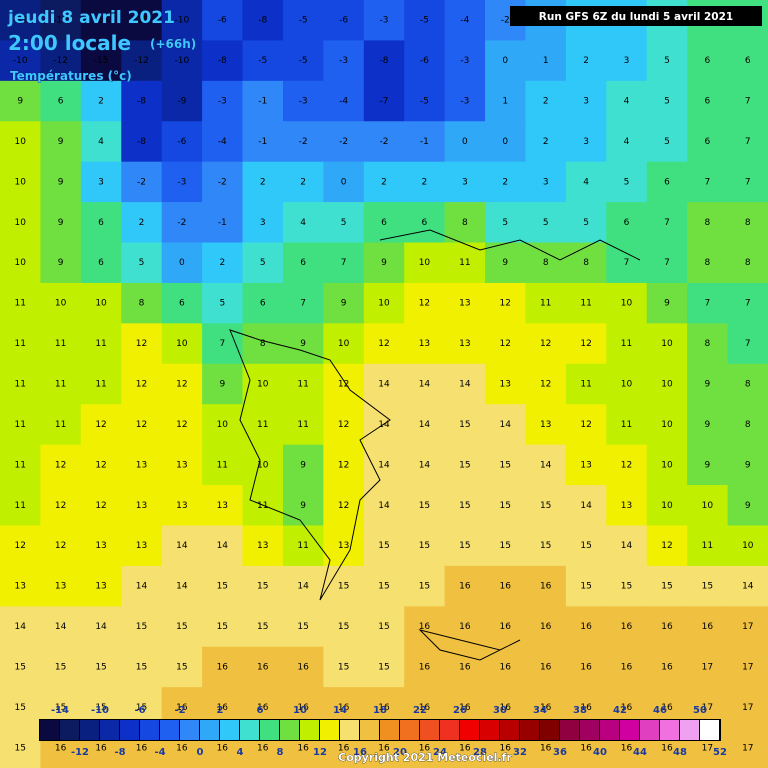 The image size is (768, 768). I want to click on temperature-value: 4, so click(627, 142).